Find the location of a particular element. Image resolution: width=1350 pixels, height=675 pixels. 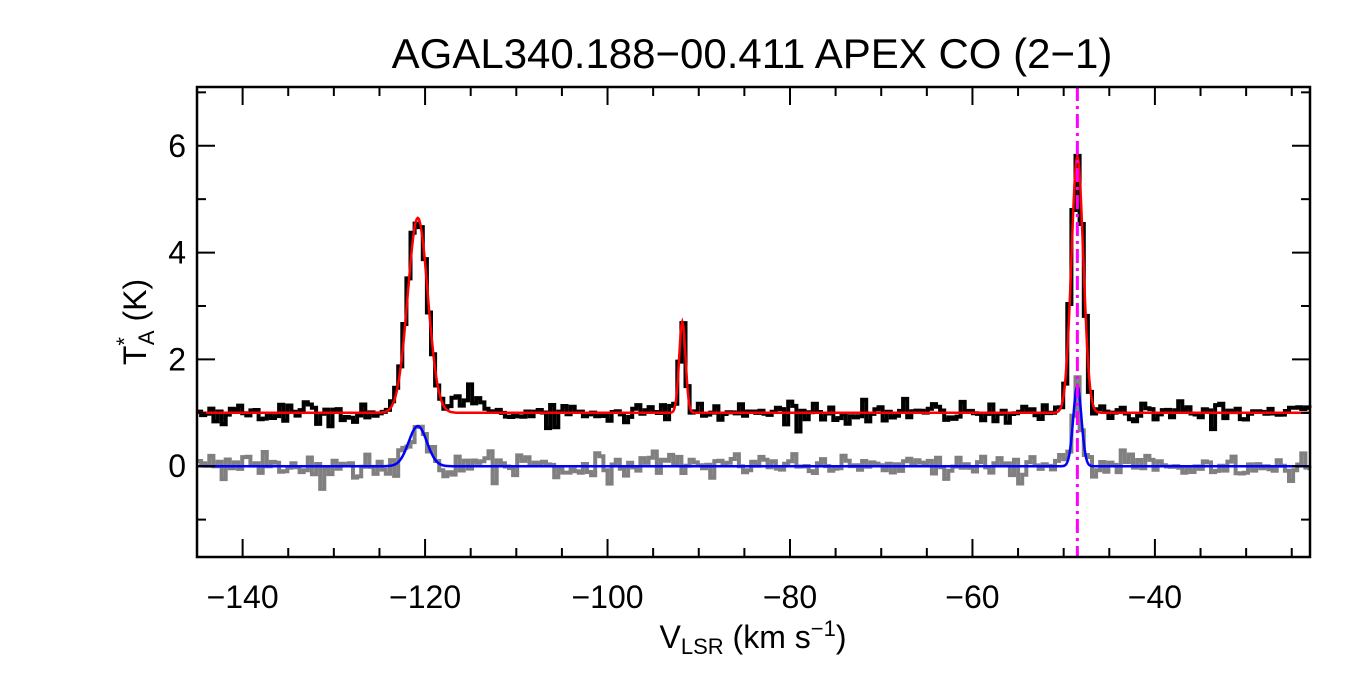

y-tick-label: 6 is located at coordinates (177, 146).